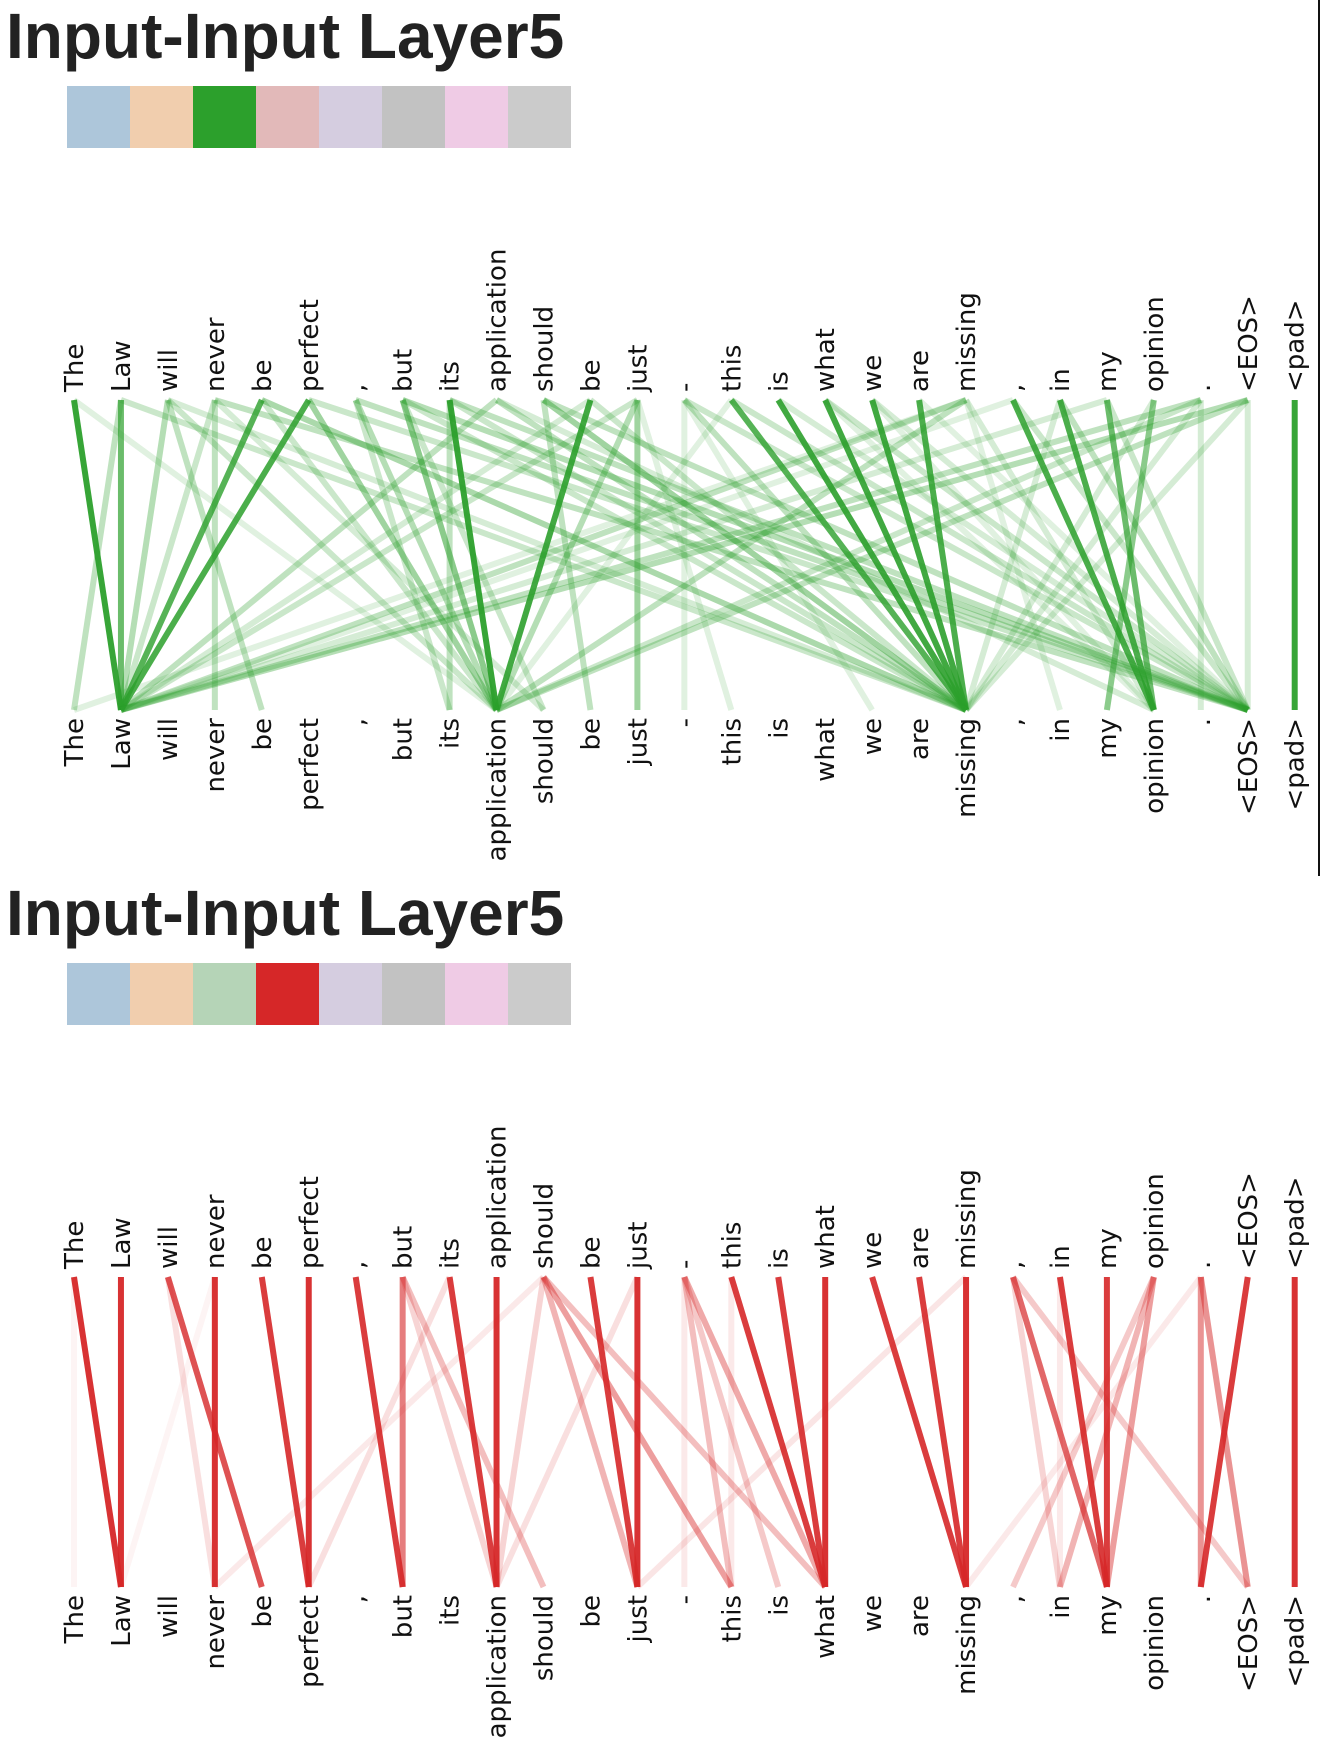  What do you see at coordinates (1108, 738) in the screenshot?
I see `target-token-label: my` at bounding box center [1108, 738].